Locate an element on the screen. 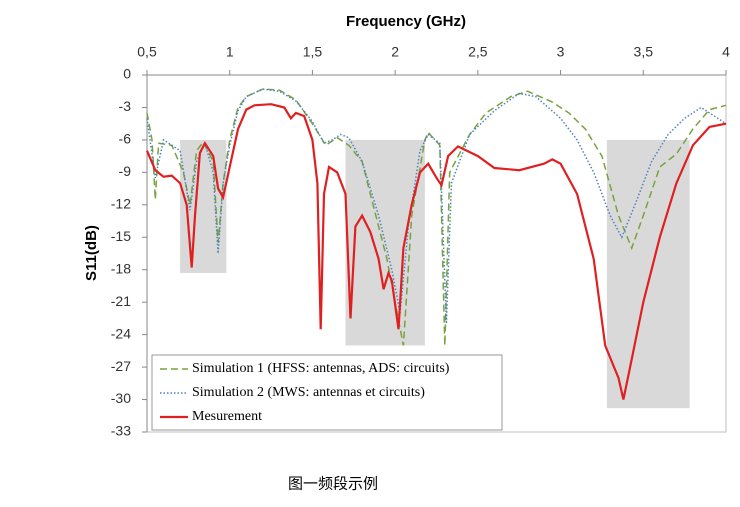  y-tick-label: -24 is located at coordinates (121, 333).